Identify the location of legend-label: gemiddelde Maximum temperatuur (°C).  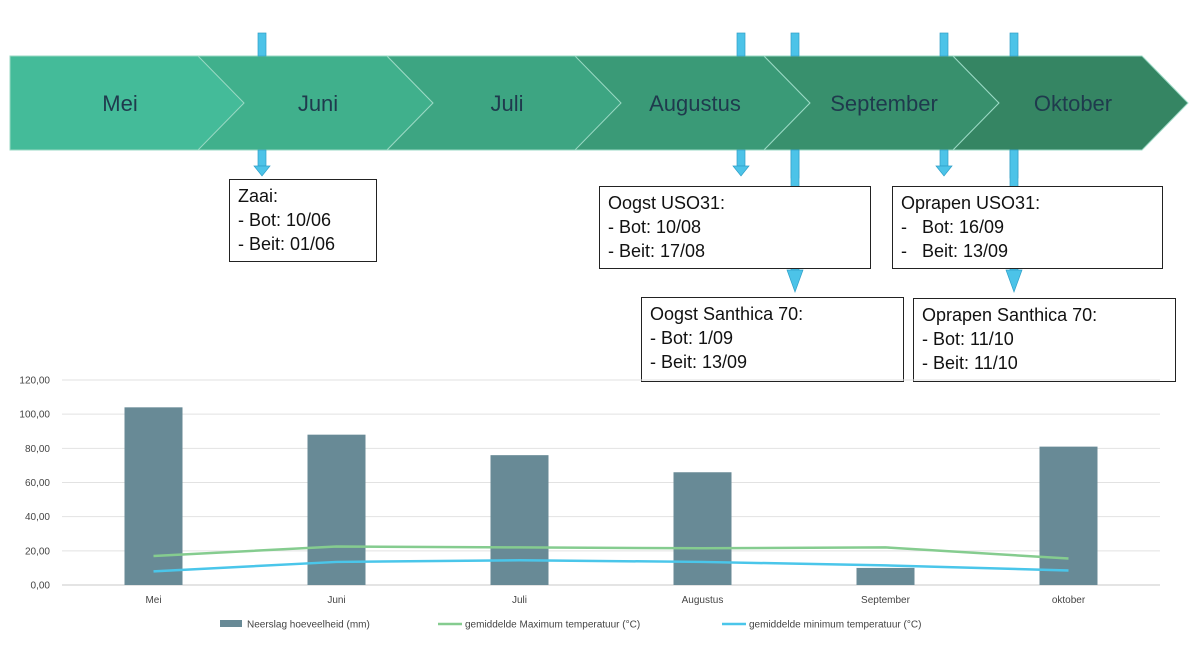
(552, 625).